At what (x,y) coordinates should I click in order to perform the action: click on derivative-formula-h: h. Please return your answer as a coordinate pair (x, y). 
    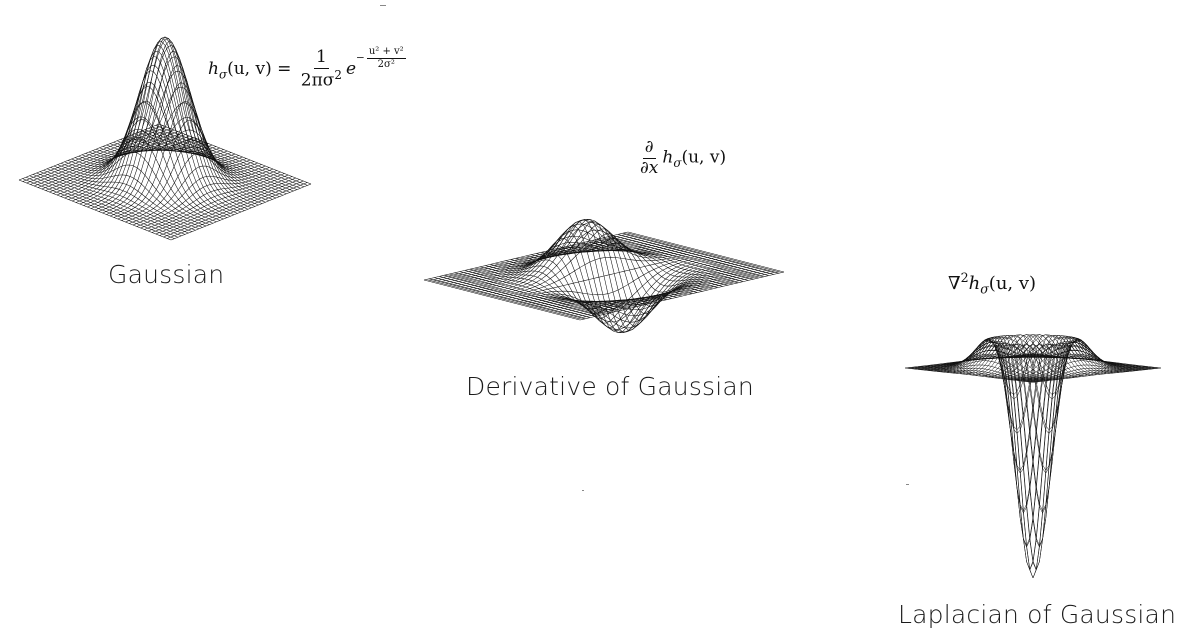
    Looking at the image, I should click on (668, 157).